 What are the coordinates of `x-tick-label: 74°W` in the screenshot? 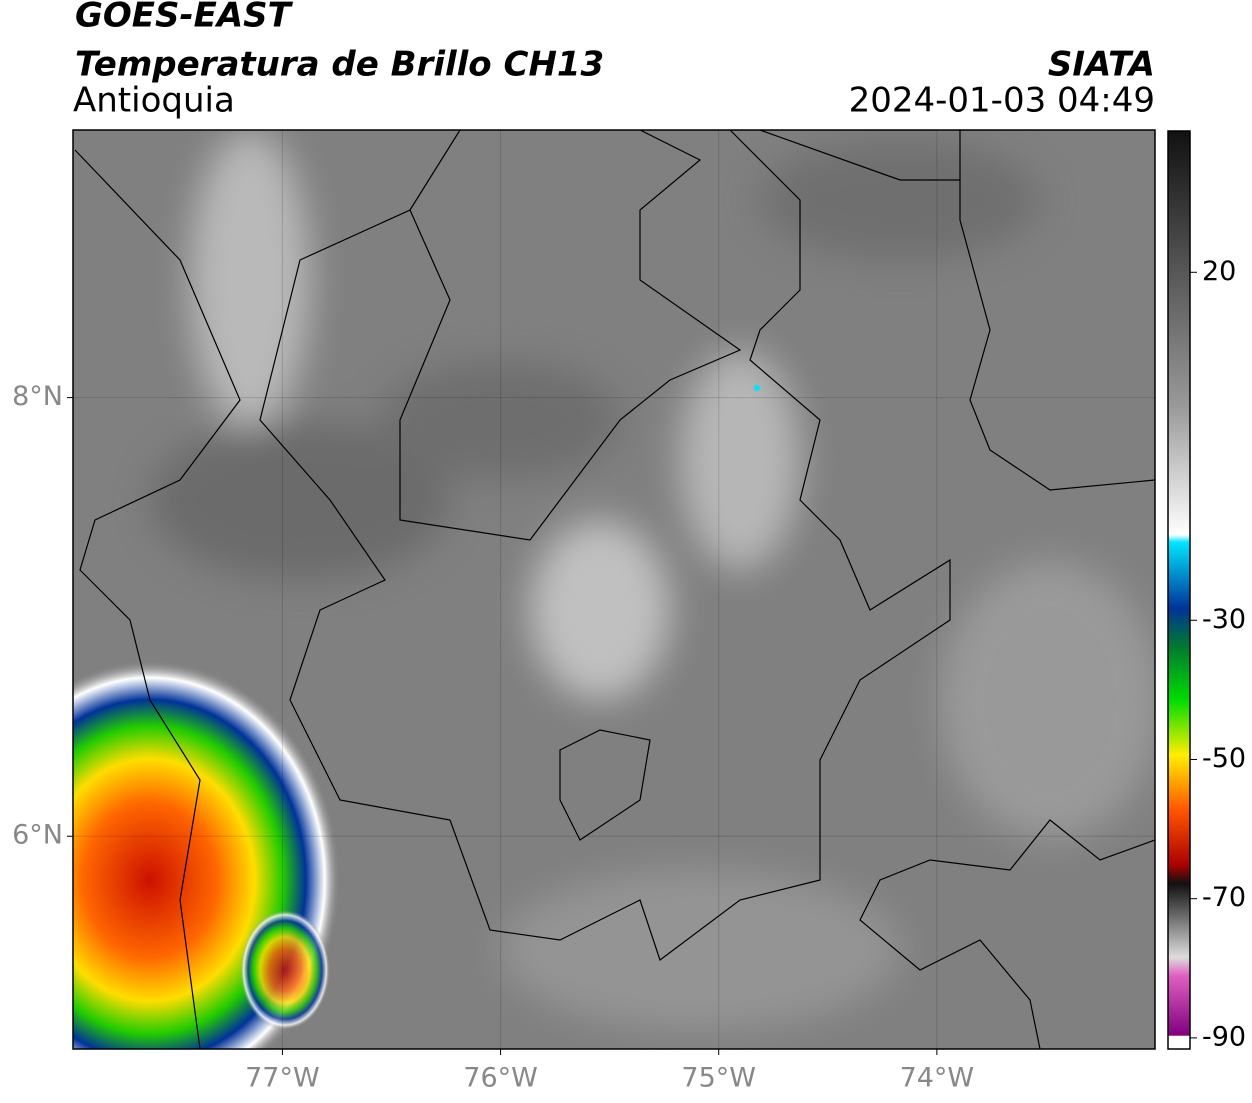 It's located at (937, 1078).